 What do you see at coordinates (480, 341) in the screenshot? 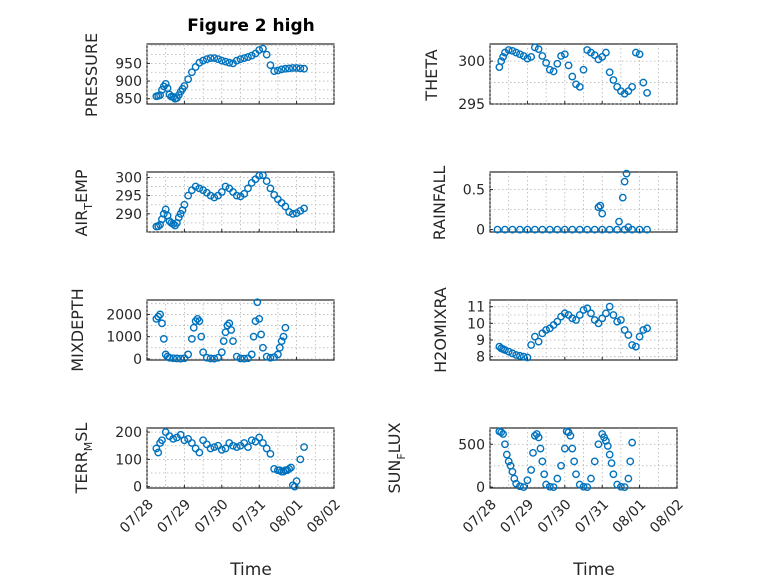
I see `ytick-label-h2omixra: 9` at bounding box center [480, 341].